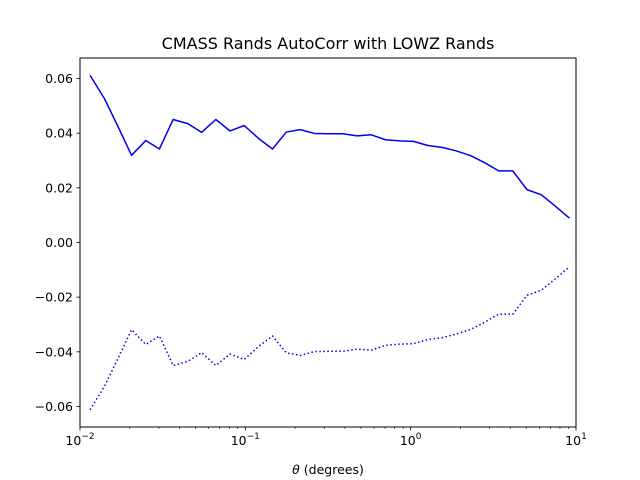 The width and height of the screenshot is (640, 480). I want to click on x-axis-label-text: (degrees), so click(332, 469).